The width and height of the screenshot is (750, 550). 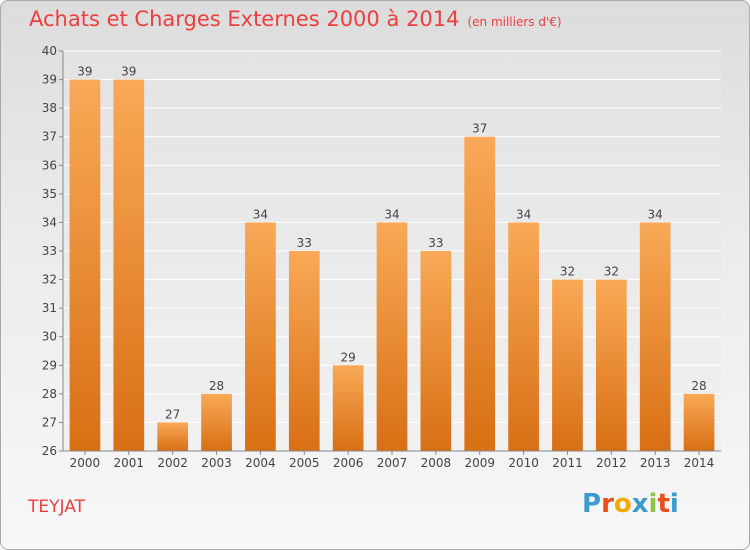 What do you see at coordinates (304, 243) in the screenshot?
I see `data-label-2005: 33` at bounding box center [304, 243].